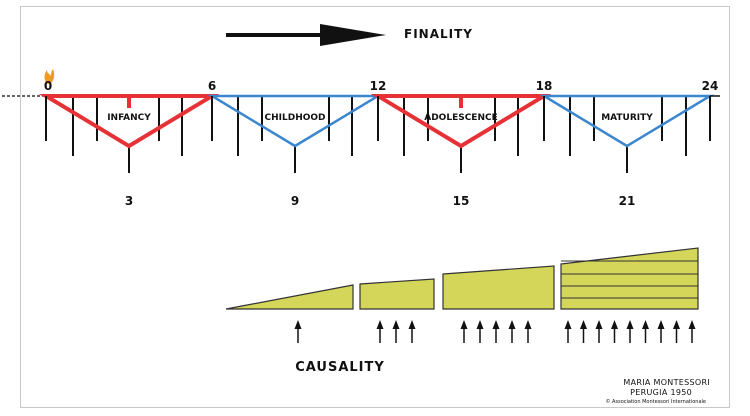 The height and width of the screenshot is (416, 750). What do you see at coordinates (129, 201) in the screenshot?
I see `midpoint-age: 3` at bounding box center [129, 201].